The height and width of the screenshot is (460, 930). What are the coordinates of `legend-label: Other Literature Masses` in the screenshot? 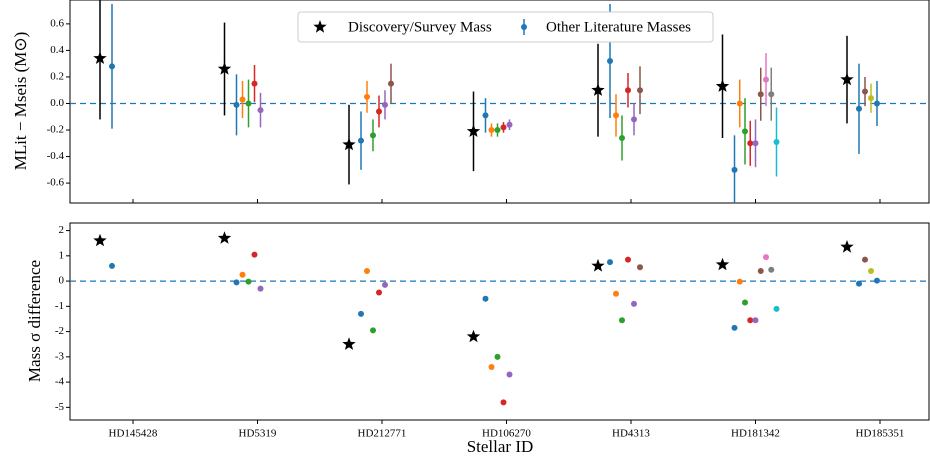 It's located at (618, 27).